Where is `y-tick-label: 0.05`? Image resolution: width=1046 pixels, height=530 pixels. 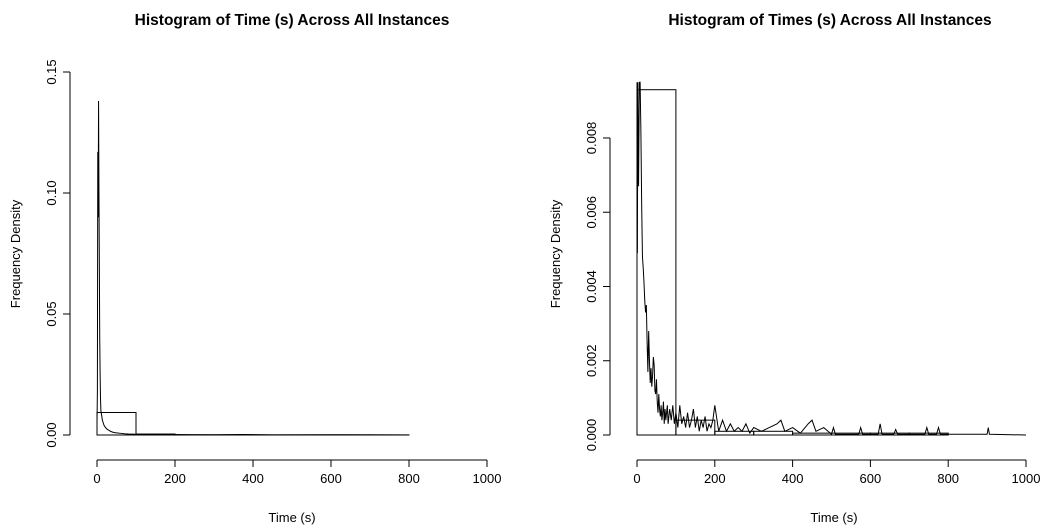 y-tick-label: 0.05 is located at coordinates (51, 313).